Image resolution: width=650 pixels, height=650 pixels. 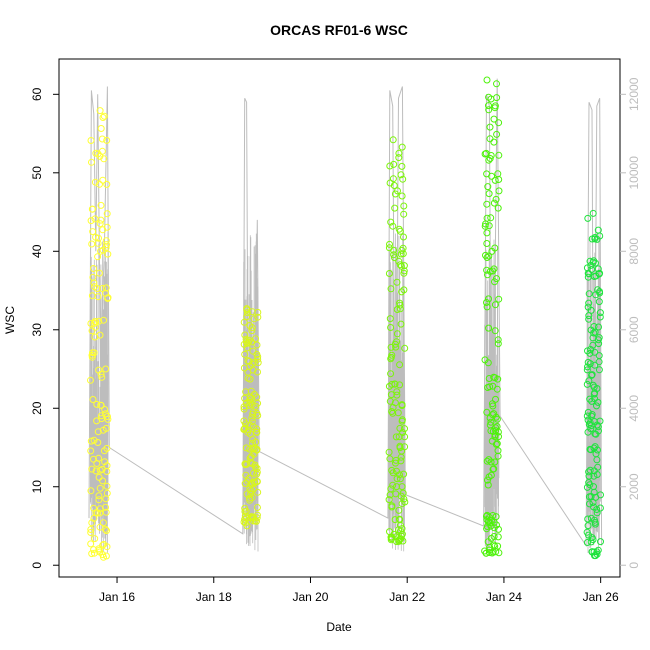 What do you see at coordinates (251, 417) in the screenshot?
I see `flight-2-points` at bounding box center [251, 417].